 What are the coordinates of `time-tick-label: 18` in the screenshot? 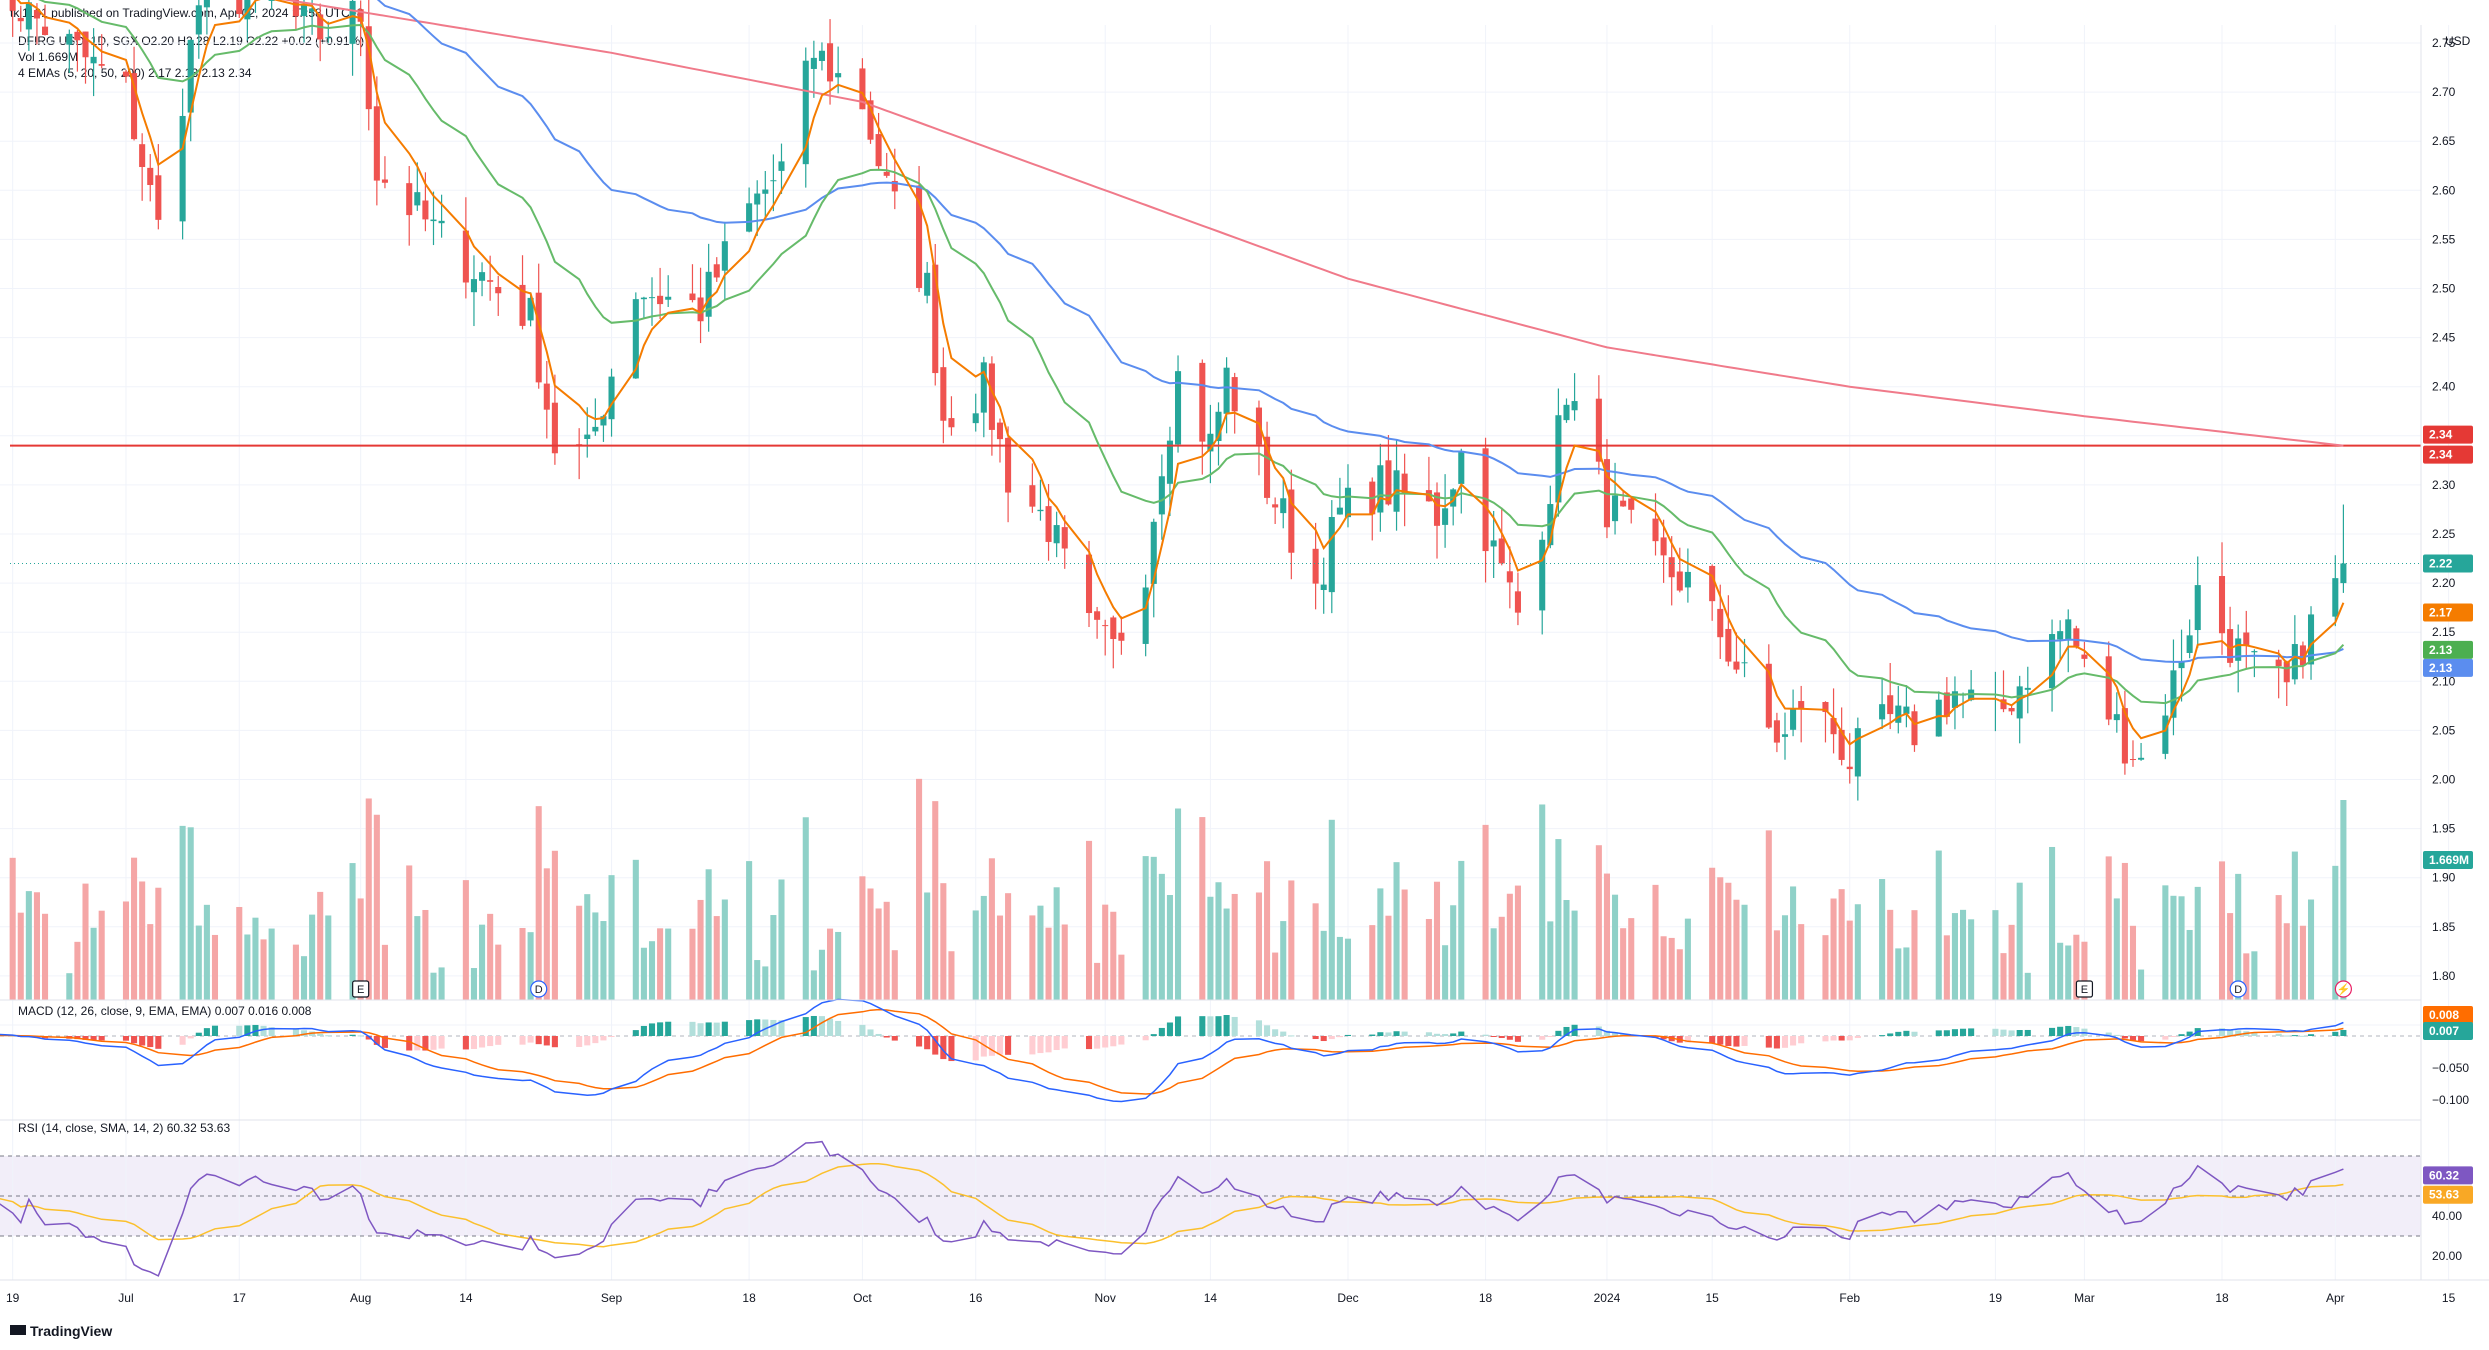 It's located at (1486, 1298).